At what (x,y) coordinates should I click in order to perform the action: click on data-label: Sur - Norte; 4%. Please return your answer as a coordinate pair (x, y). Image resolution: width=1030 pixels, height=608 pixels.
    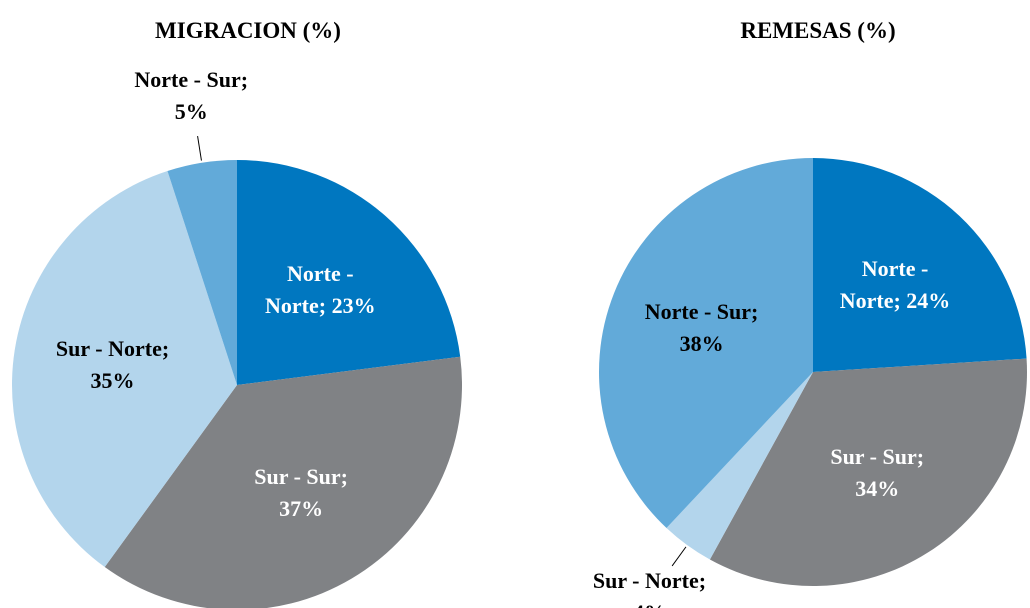
    Looking at the image, I should click on (649, 588).